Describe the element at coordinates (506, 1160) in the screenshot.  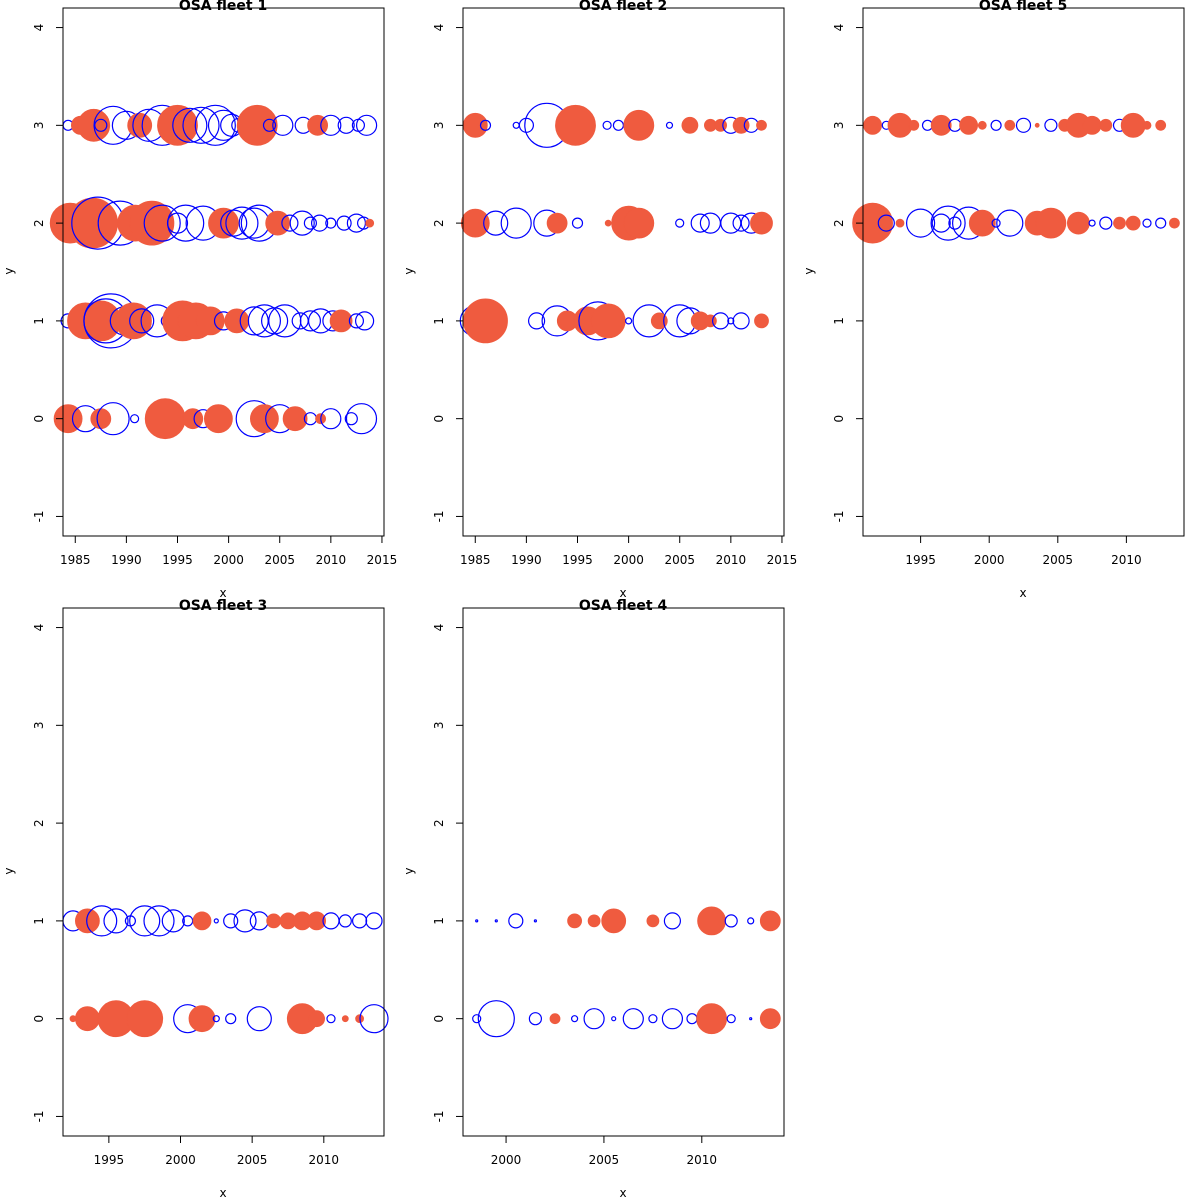
I see `x-tick-label: 2000` at that location.